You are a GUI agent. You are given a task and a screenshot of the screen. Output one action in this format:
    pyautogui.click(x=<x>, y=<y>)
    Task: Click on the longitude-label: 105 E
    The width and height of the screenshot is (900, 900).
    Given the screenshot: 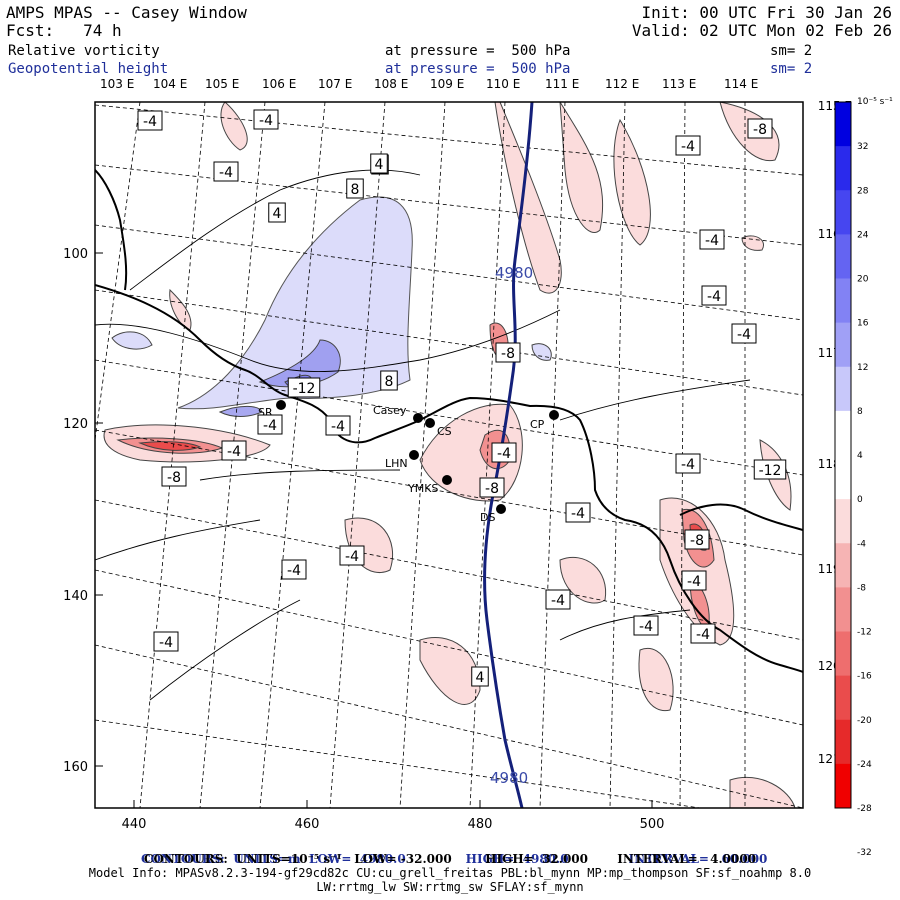 What is the action you would take?
    pyautogui.click(x=222, y=84)
    